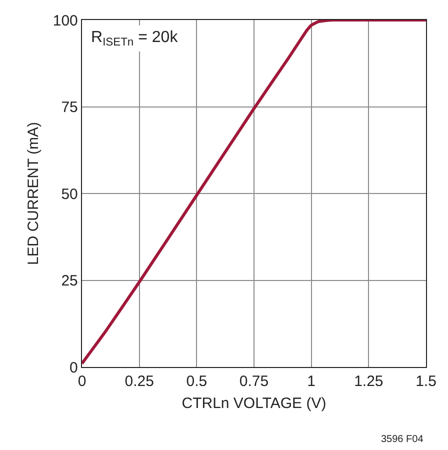 The image size is (448, 450). What do you see at coordinates (69, 281) in the screenshot?
I see `y-tick-label: 25` at bounding box center [69, 281].